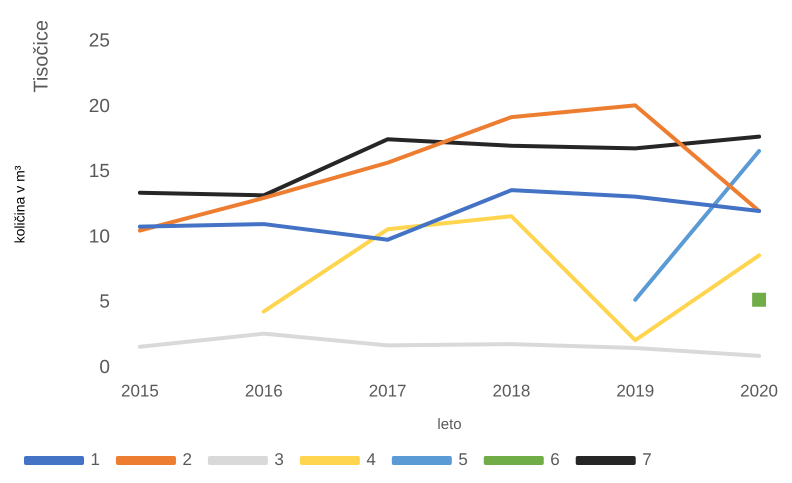  What do you see at coordinates (387, 390) in the screenshot?
I see `x-tick-label: 2017` at bounding box center [387, 390].